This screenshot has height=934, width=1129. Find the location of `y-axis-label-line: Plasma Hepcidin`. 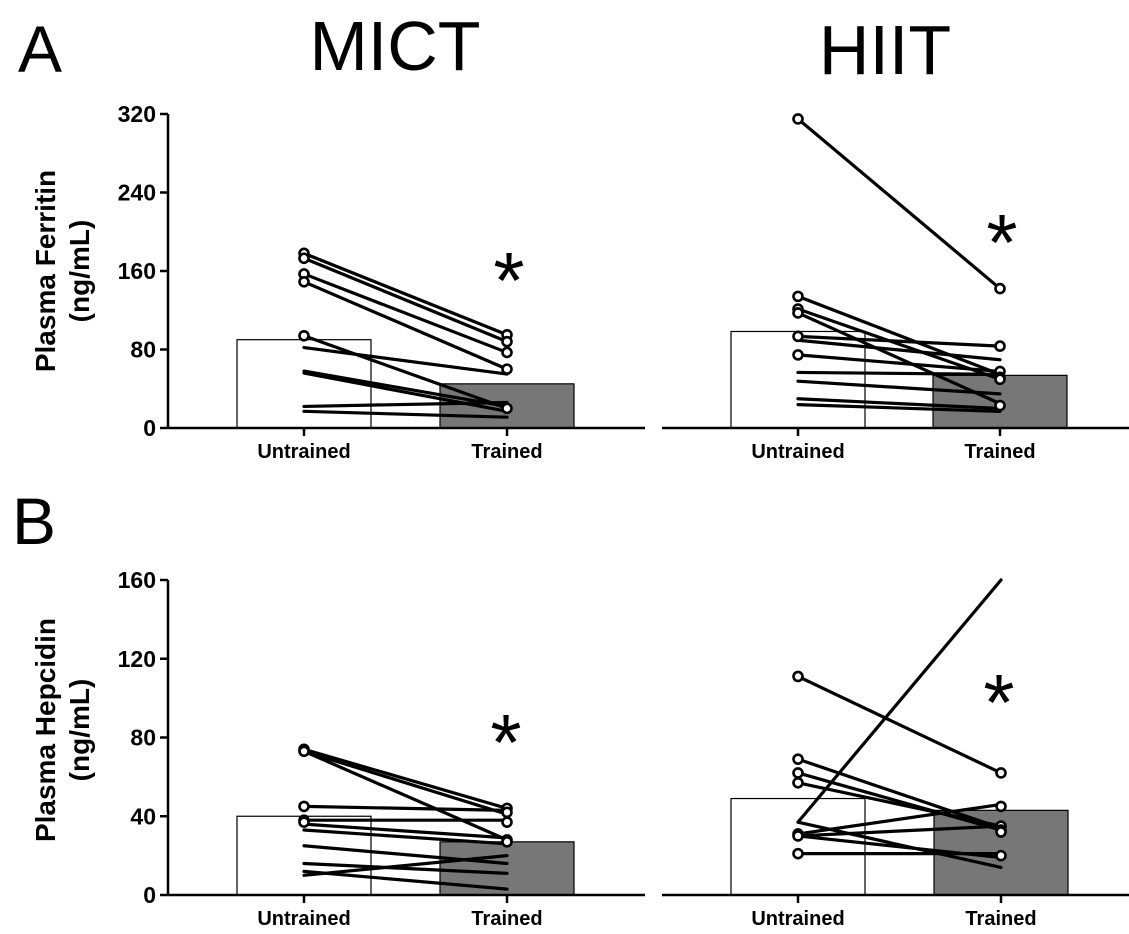

y-axis-label-line: Plasma Hepcidin is located at coordinates (45, 730).